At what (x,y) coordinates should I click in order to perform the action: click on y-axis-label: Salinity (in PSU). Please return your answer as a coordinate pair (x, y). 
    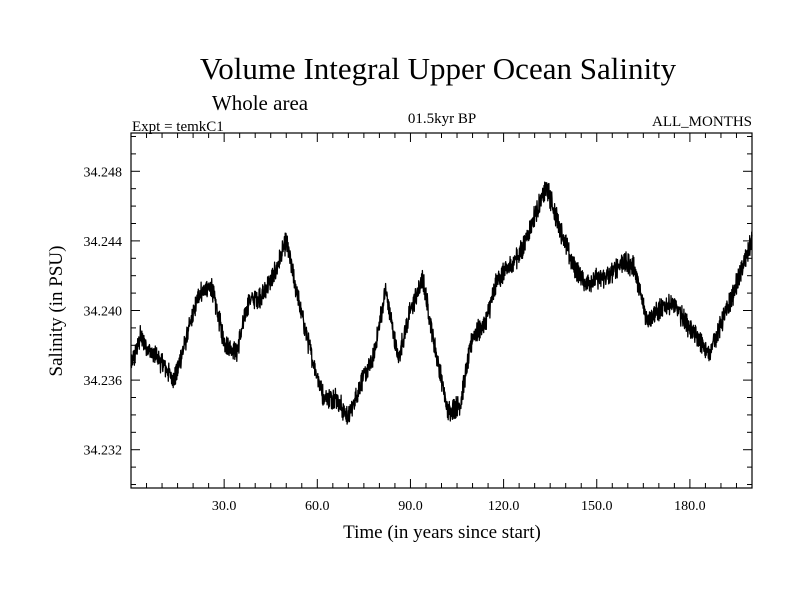
    Looking at the image, I should click on (56, 311).